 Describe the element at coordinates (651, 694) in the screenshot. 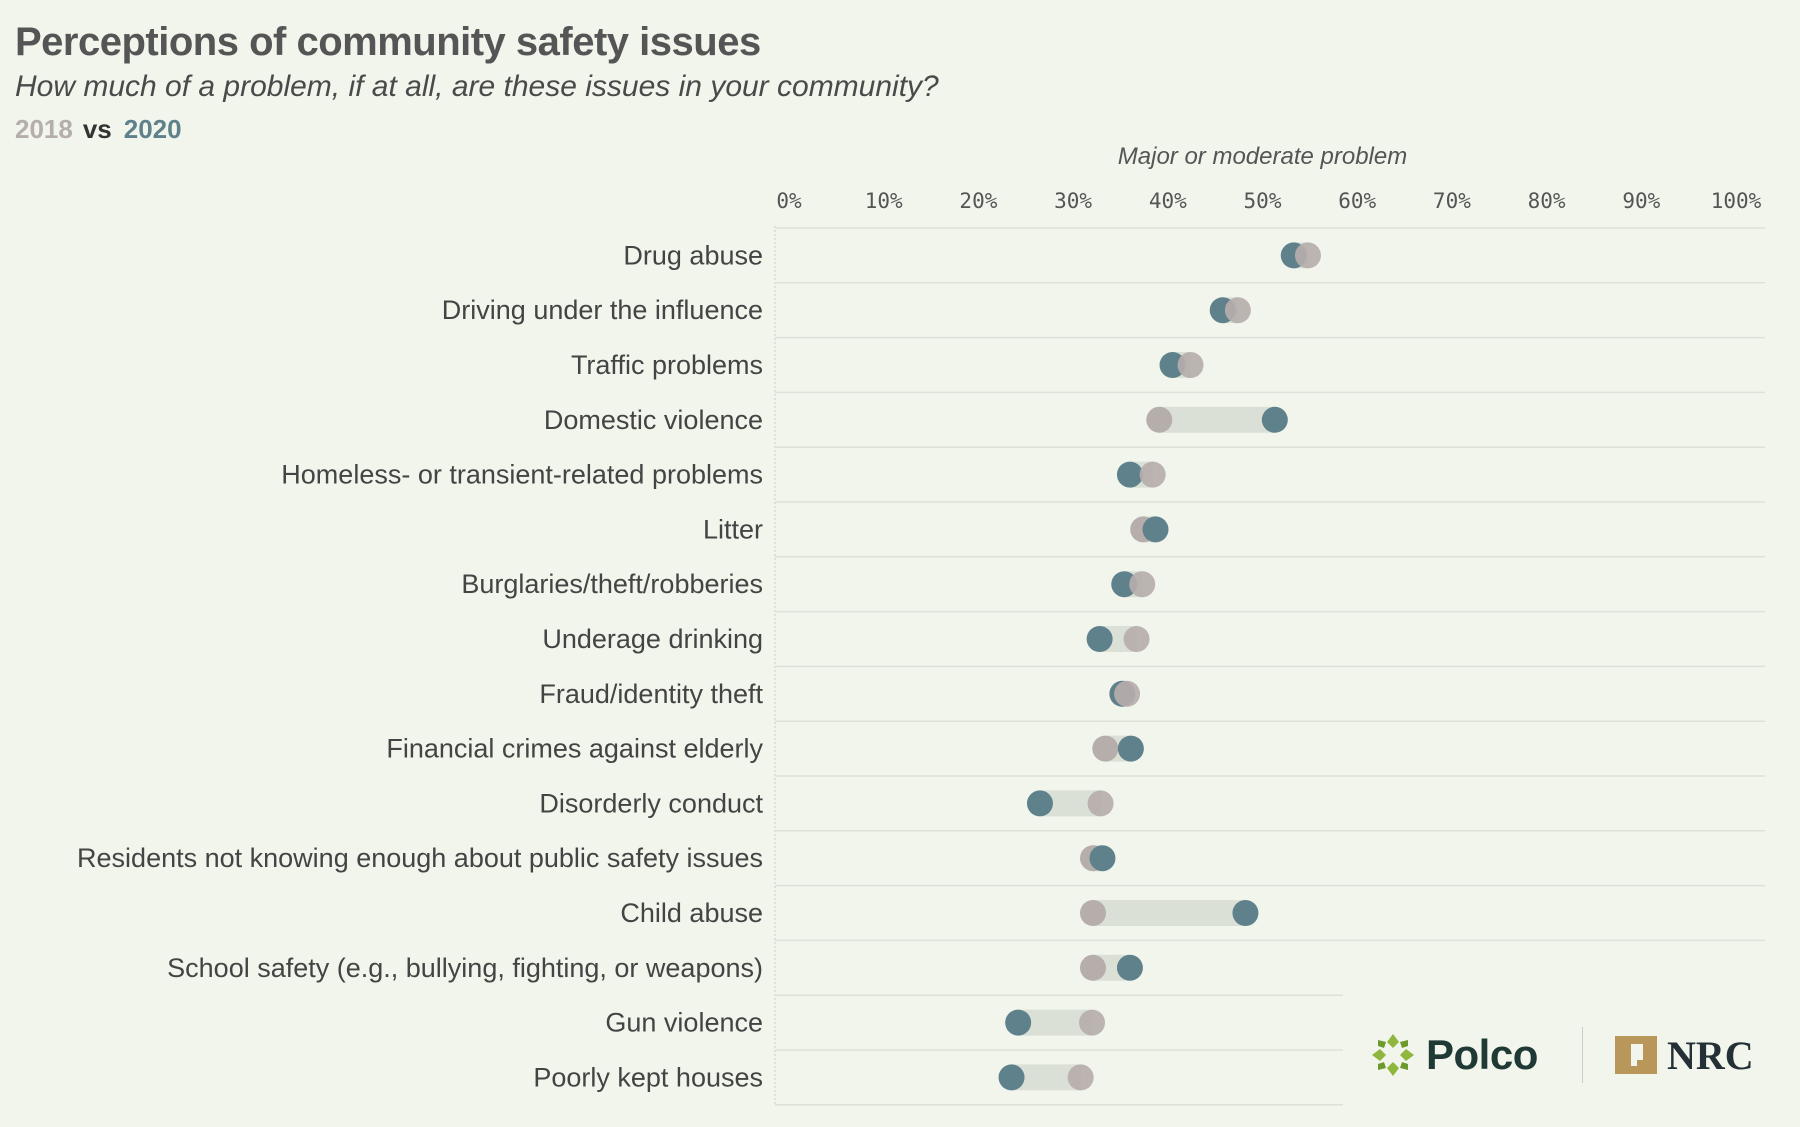

I see `category-label: Fraud/identity theft` at that location.